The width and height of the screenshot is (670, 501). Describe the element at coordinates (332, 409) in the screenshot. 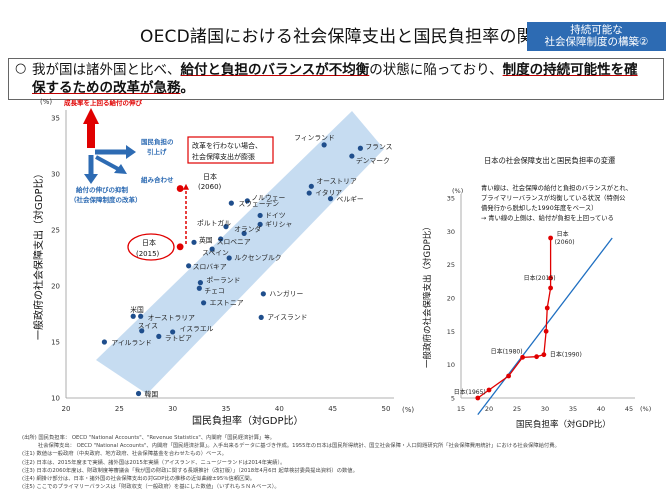

I see `main-x-tick-label: 45` at that location.